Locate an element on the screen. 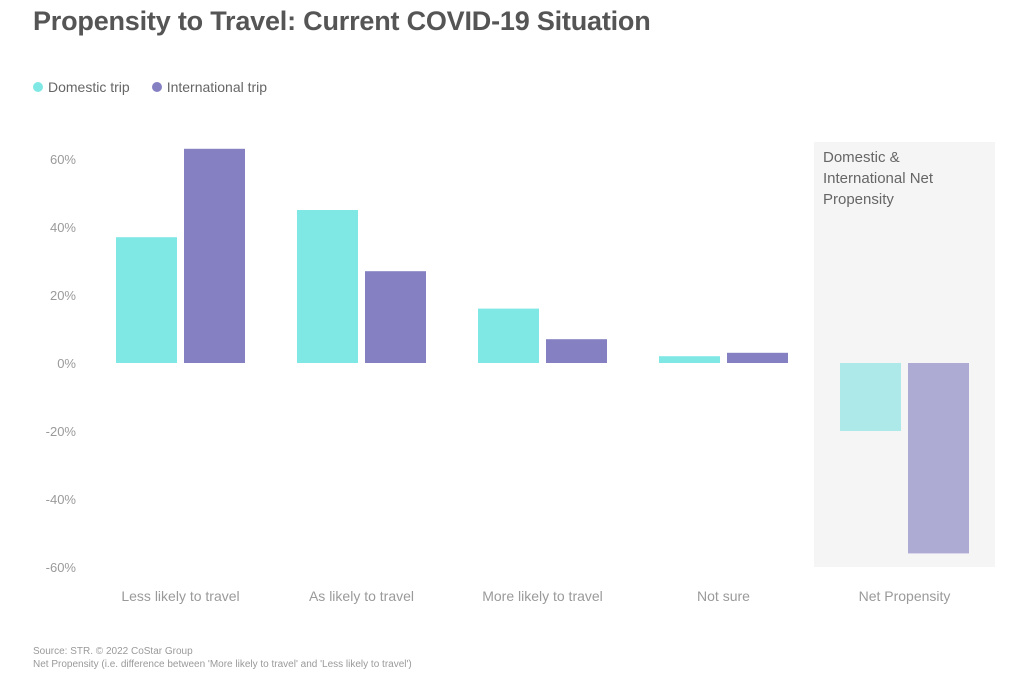 Image resolution: width=1024 pixels, height=680 pixels. y-tick-label: 60% is located at coordinates (63, 159).